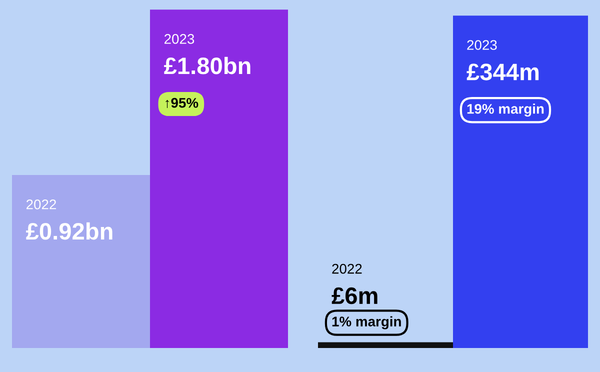 The height and width of the screenshot is (372, 600). Describe the element at coordinates (366, 323) in the screenshot. I see `annotation: 1% margin` at that location.